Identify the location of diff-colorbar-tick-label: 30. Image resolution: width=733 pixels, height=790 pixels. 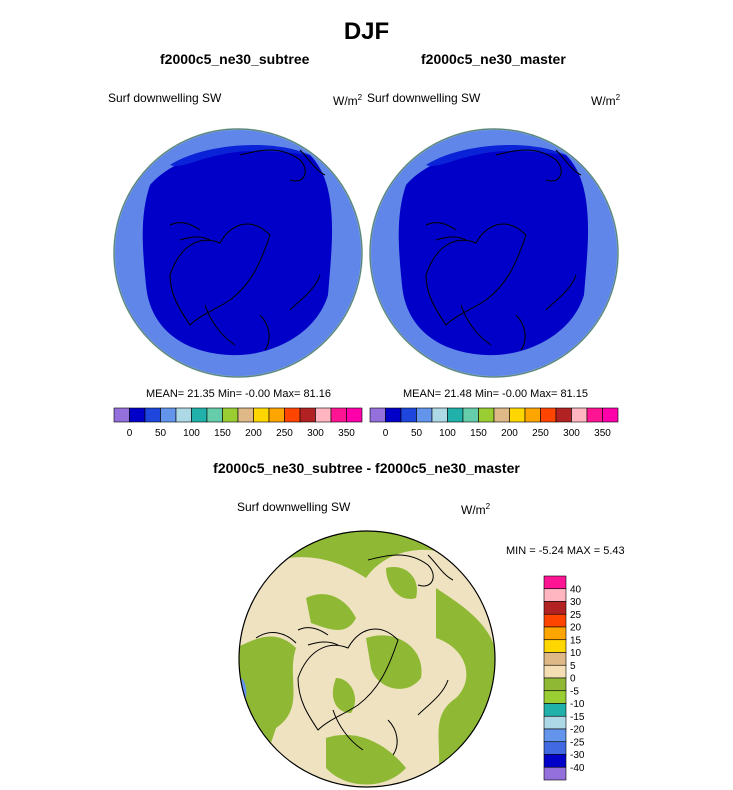
(576, 602).